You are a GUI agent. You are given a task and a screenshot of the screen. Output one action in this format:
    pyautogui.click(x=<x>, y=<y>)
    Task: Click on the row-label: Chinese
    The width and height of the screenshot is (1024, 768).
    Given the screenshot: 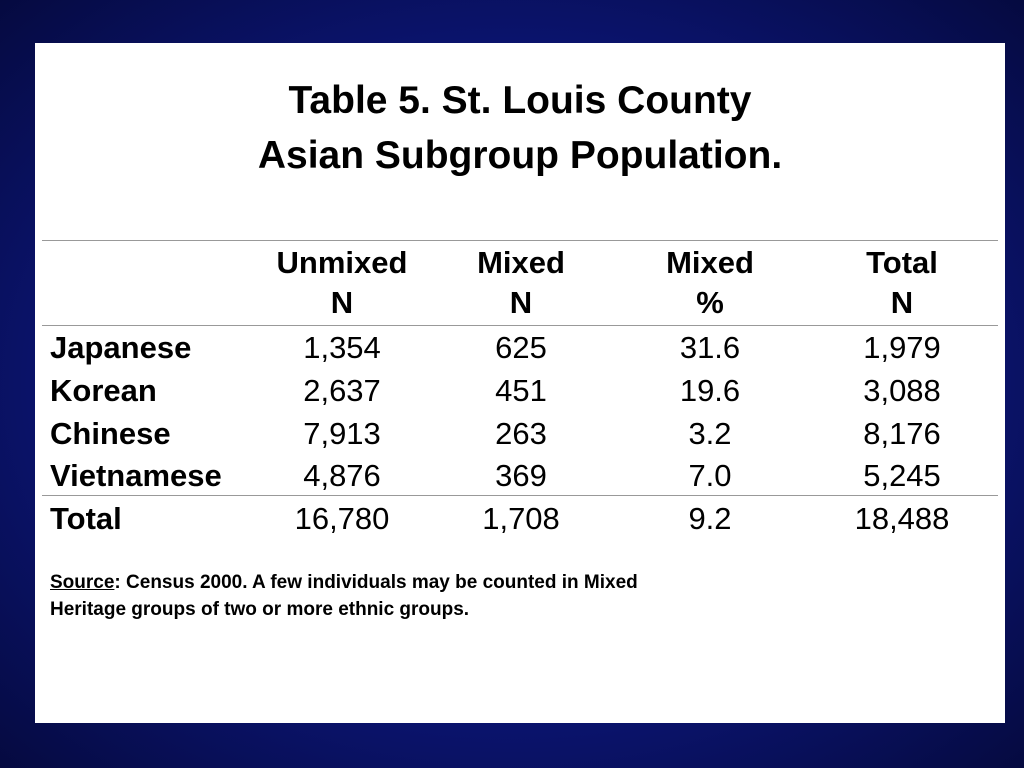 What is the action you would take?
    pyautogui.click(x=110, y=433)
    